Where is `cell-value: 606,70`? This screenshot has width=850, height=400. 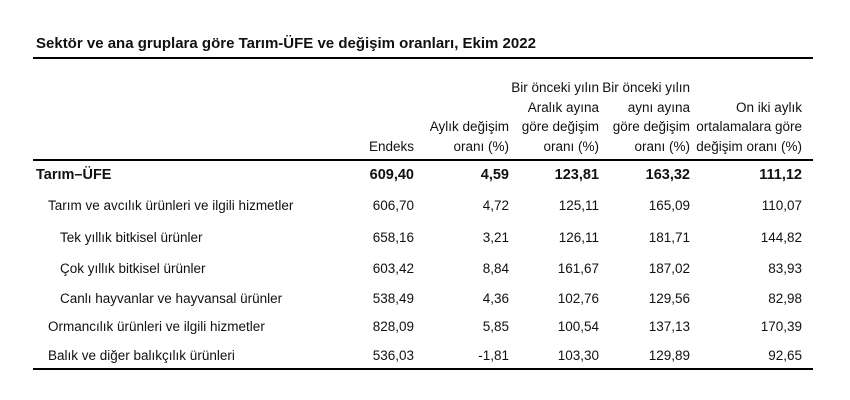 cell-value: 606,70 is located at coordinates (393, 205).